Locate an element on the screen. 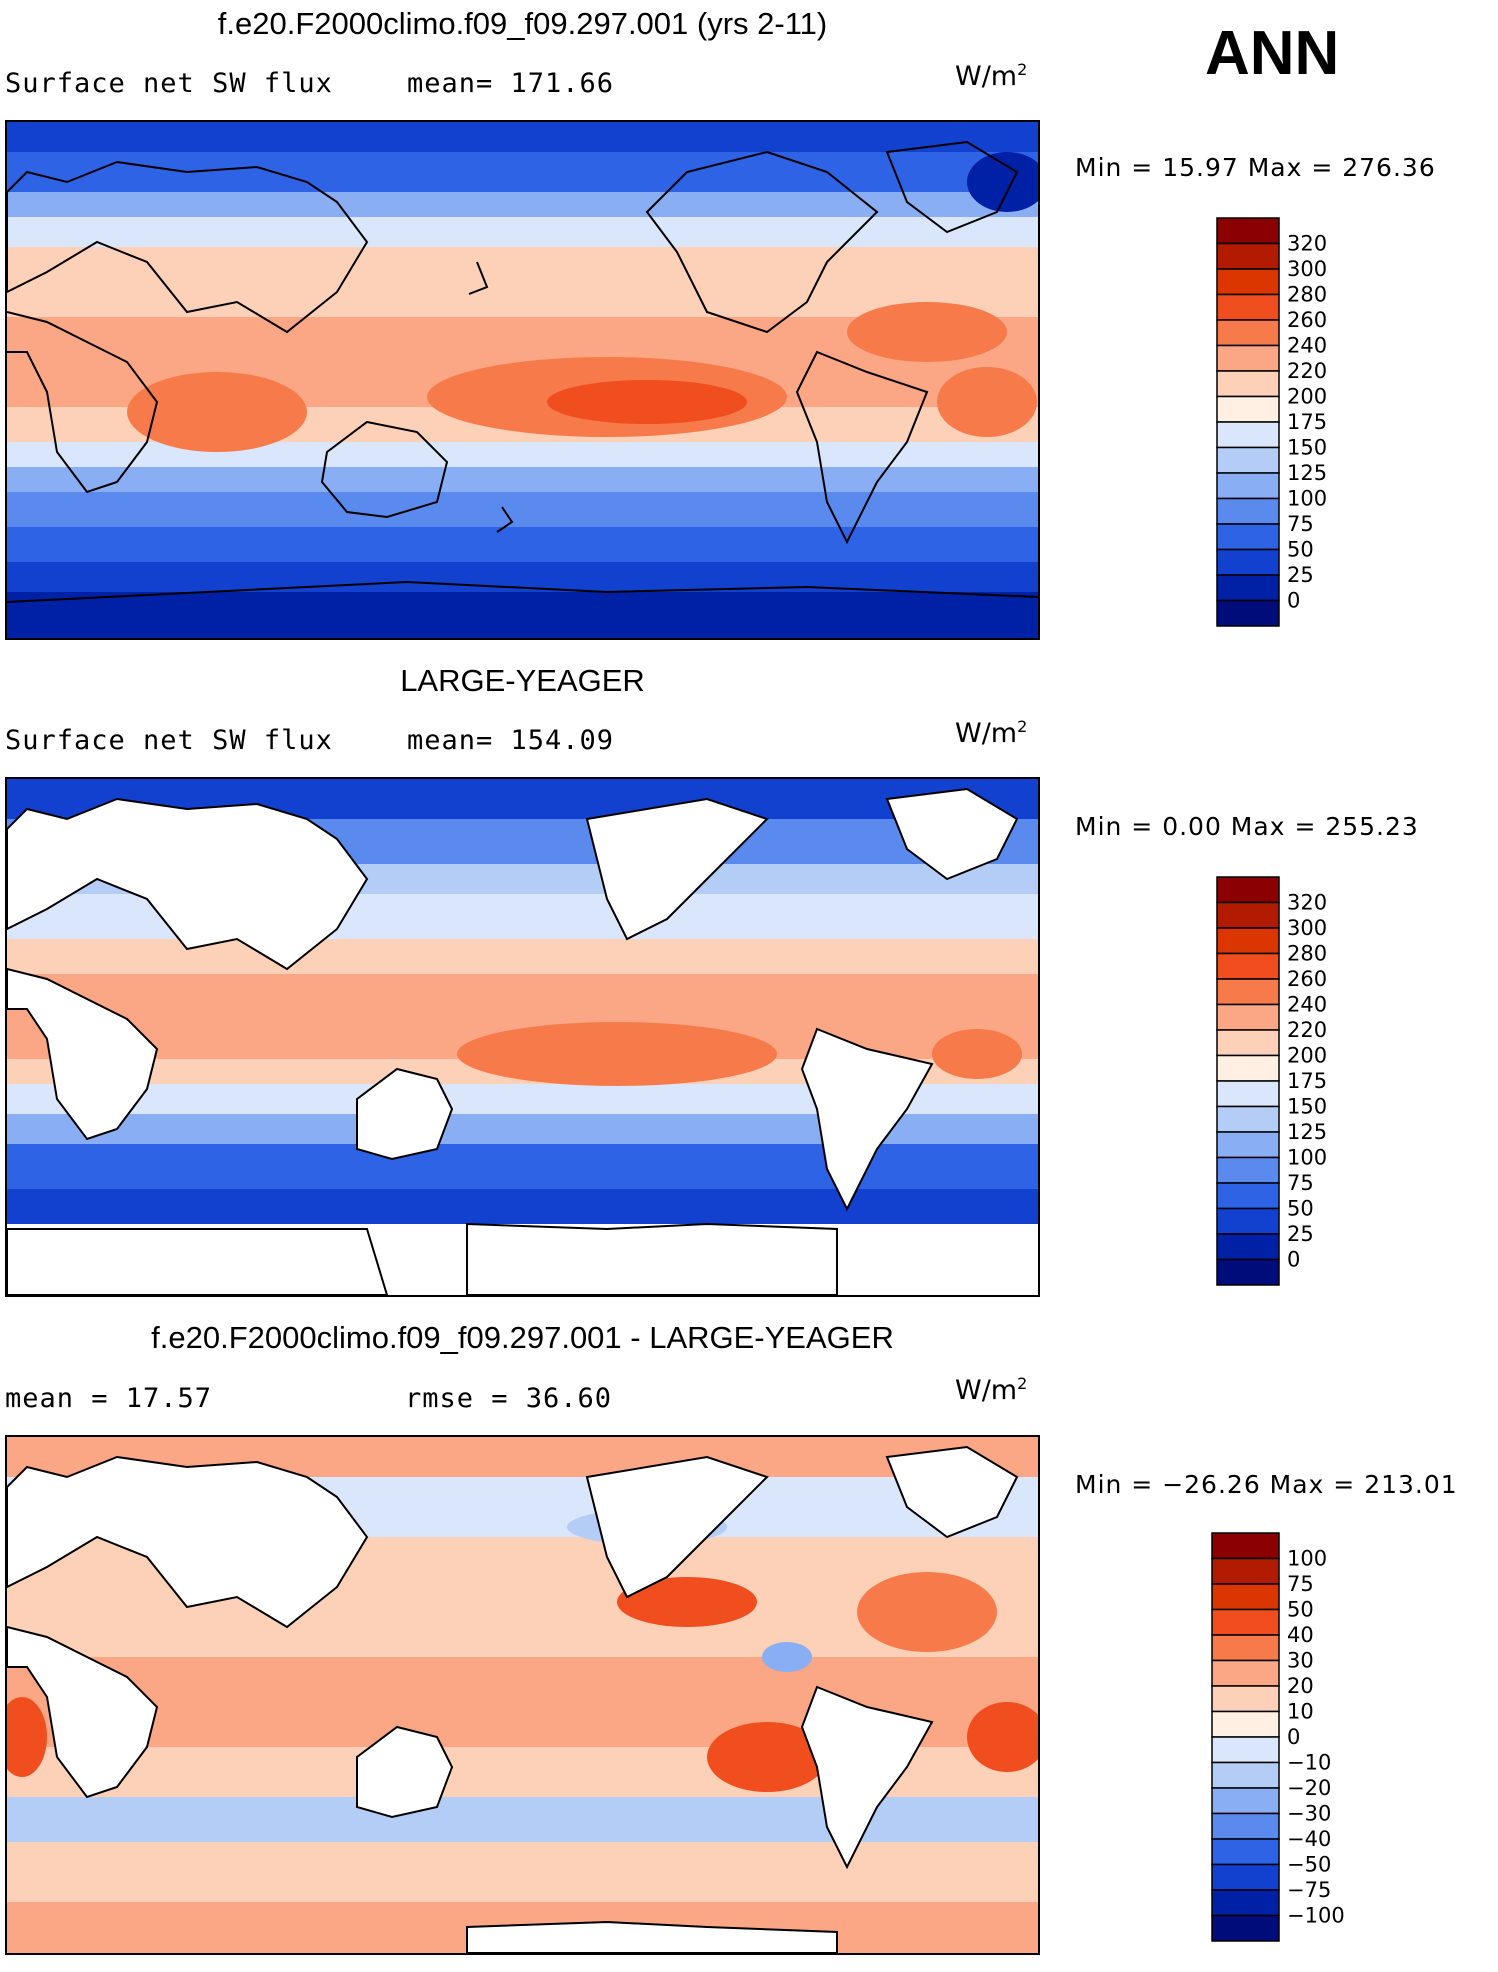  colorbar-tick-label: 40 is located at coordinates (1300, 1635).